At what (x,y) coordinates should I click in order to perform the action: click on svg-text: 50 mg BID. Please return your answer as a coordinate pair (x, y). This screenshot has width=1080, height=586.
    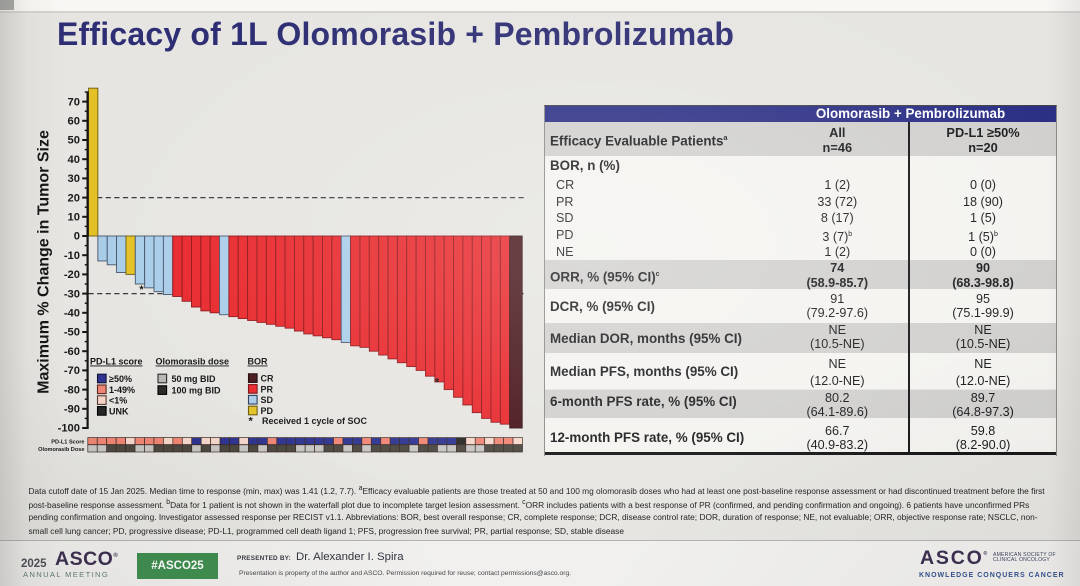
    Looking at the image, I should click on (194, 379).